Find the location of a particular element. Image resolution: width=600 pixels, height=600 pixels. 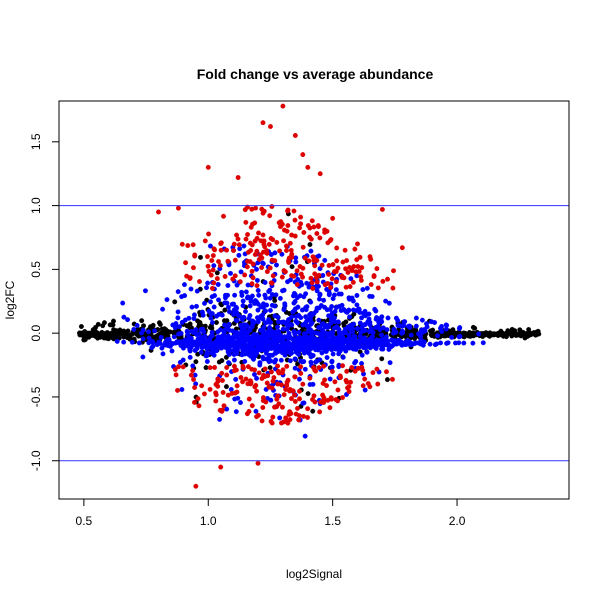

x-tick-label: 1.5 is located at coordinates (332, 521).